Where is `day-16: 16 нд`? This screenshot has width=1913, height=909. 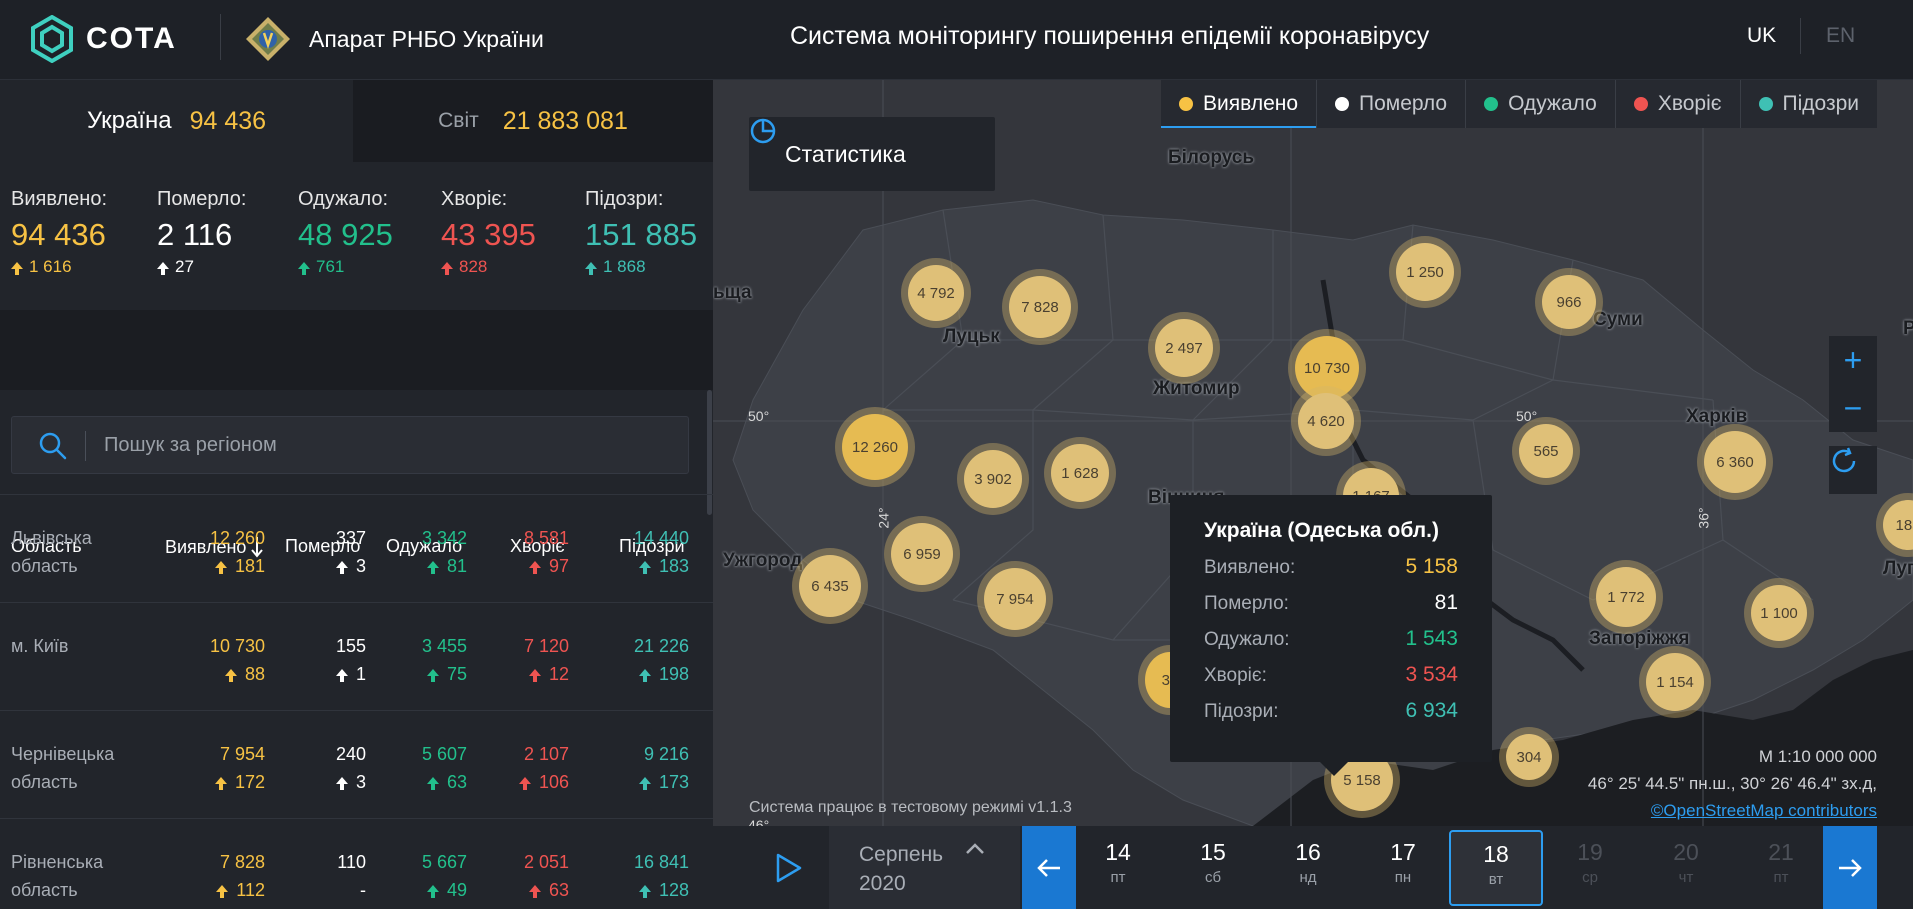 day-16: 16 нд is located at coordinates (1308, 867).